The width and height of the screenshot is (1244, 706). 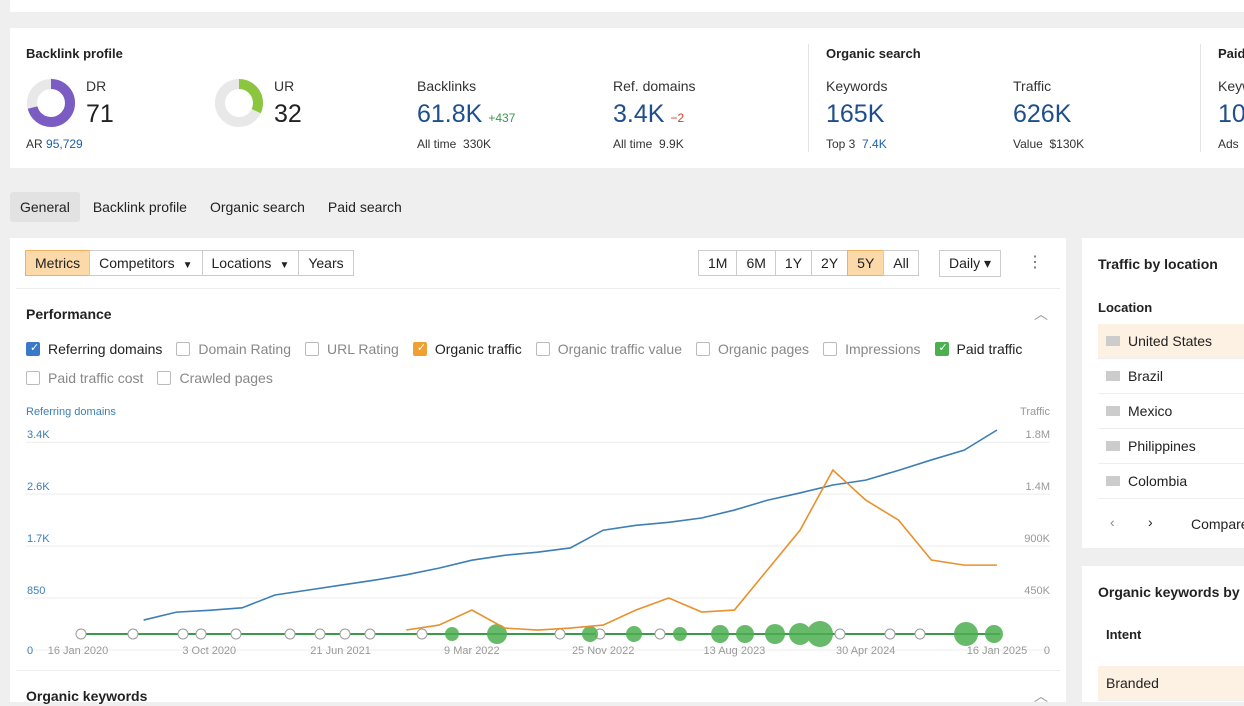 What do you see at coordinates (1150, 522) in the screenshot?
I see `next: ›` at bounding box center [1150, 522].